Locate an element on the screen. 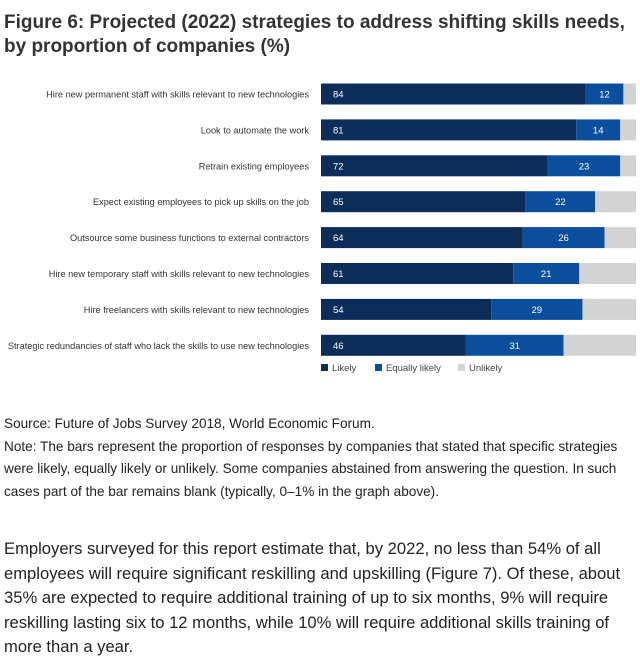  category-label: Retrain existing employees is located at coordinates (254, 166).